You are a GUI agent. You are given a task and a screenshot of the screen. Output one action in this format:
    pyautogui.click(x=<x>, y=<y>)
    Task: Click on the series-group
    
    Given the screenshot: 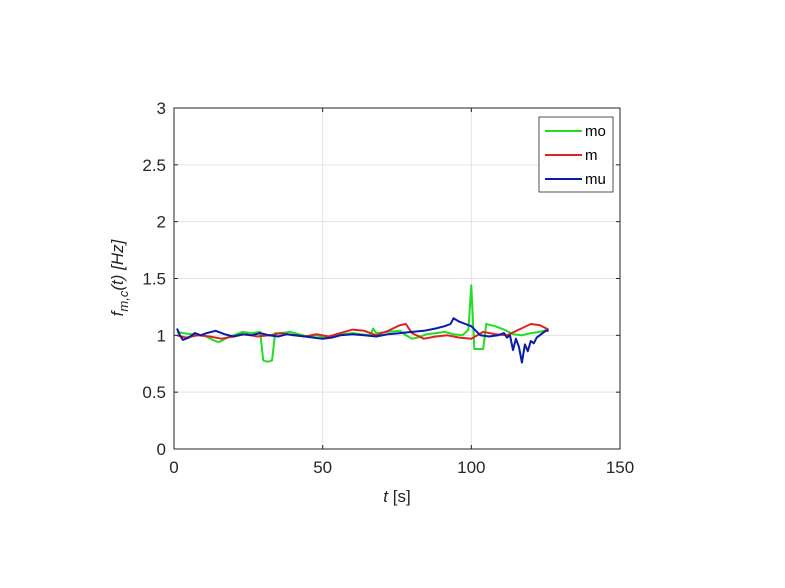 What is the action you would take?
    pyautogui.click(x=363, y=324)
    